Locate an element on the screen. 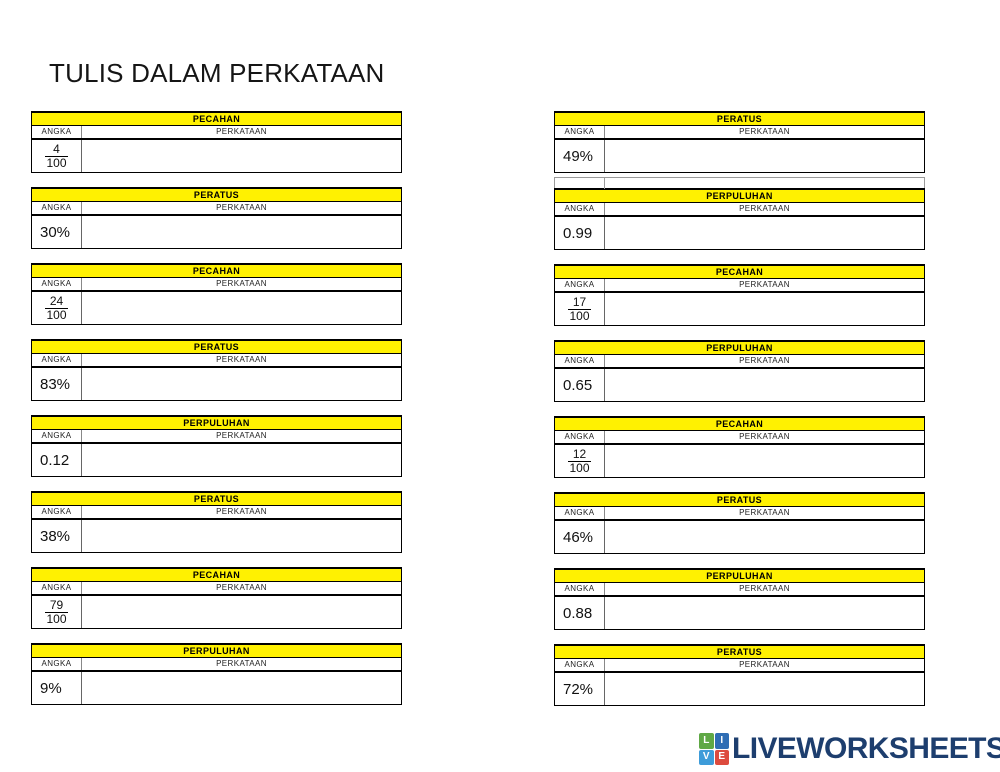 This screenshot has width=1000, height=772. plain-value: 0.65 is located at coordinates (578, 385).